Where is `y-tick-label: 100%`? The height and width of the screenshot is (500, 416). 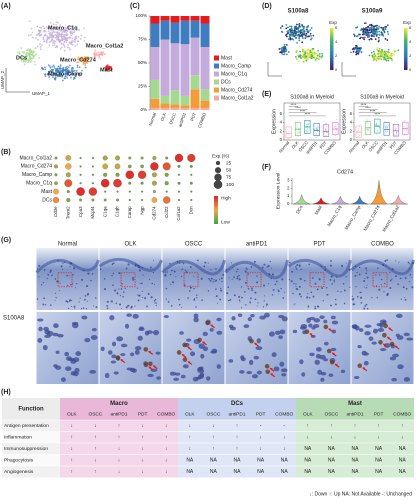
y-tick-label: 100% is located at coordinates (141, 15).